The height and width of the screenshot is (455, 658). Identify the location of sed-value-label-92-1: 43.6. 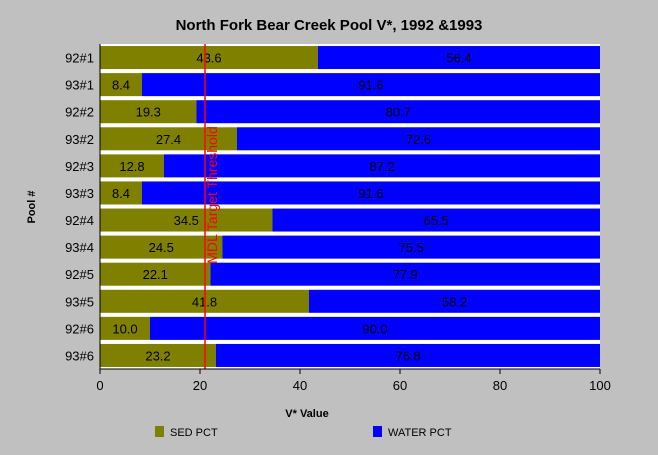
(208, 58).